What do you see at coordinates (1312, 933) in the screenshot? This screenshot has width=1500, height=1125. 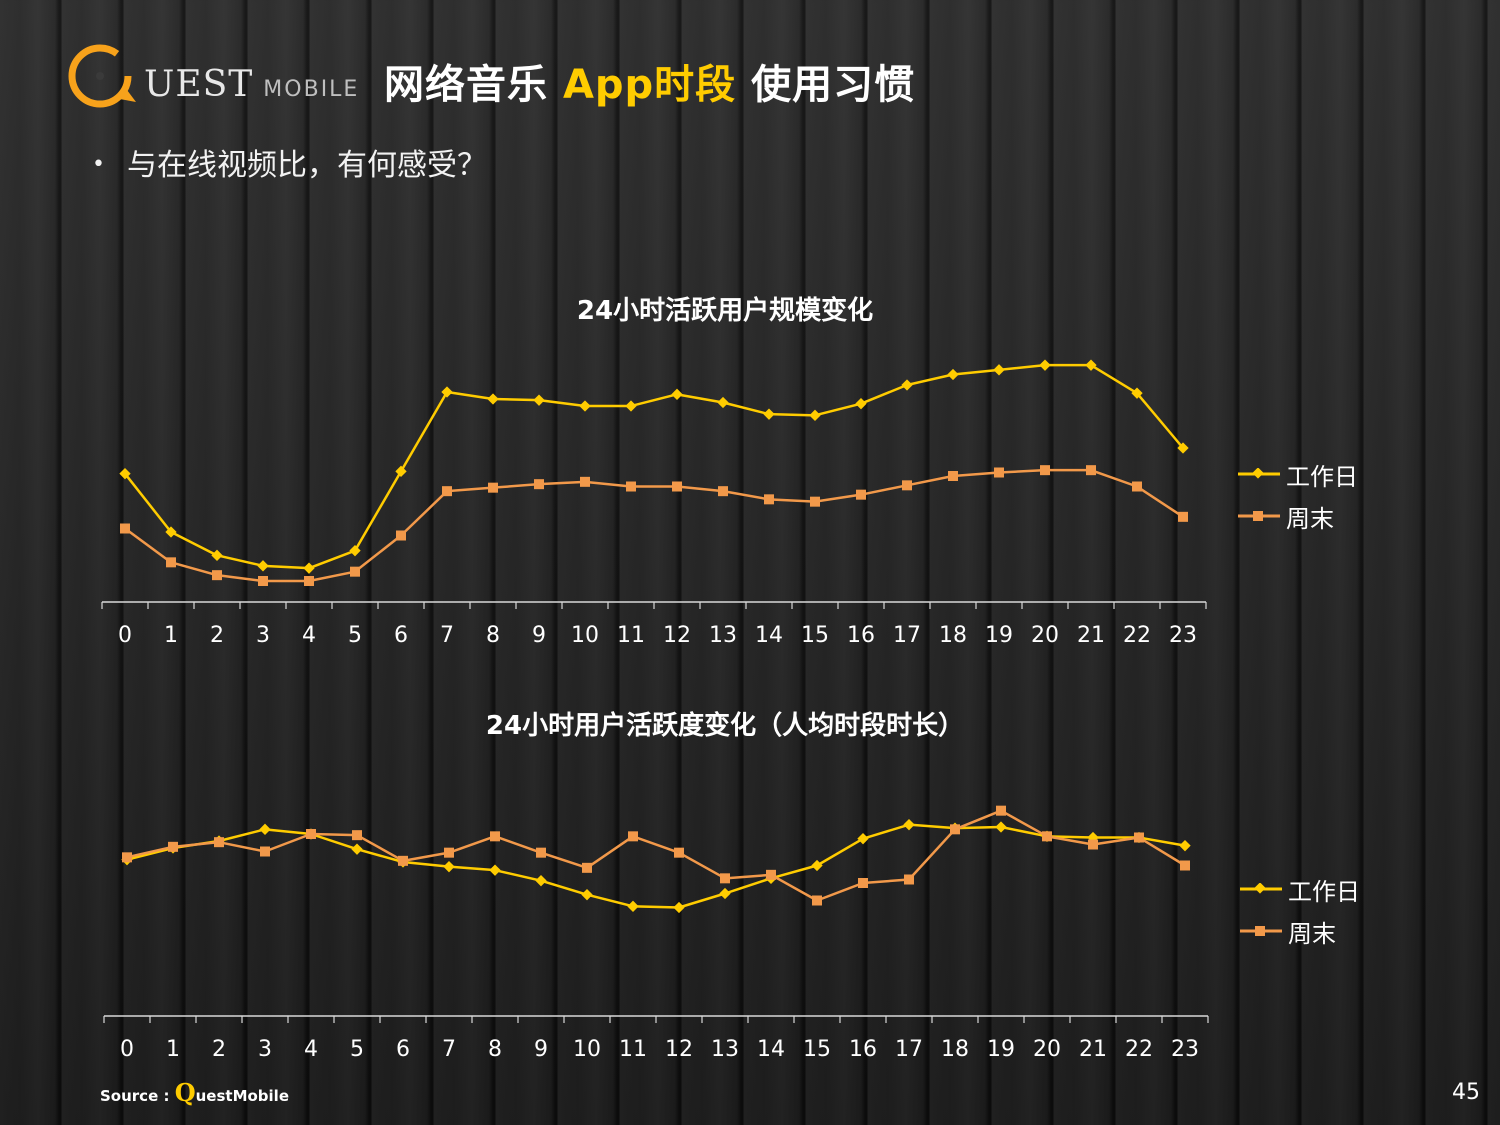 I see `chart-2-legend-weekend-label: 周末` at bounding box center [1312, 933].